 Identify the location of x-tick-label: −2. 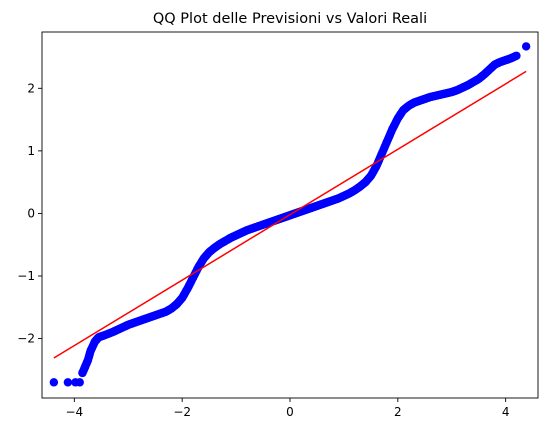
(182, 412).